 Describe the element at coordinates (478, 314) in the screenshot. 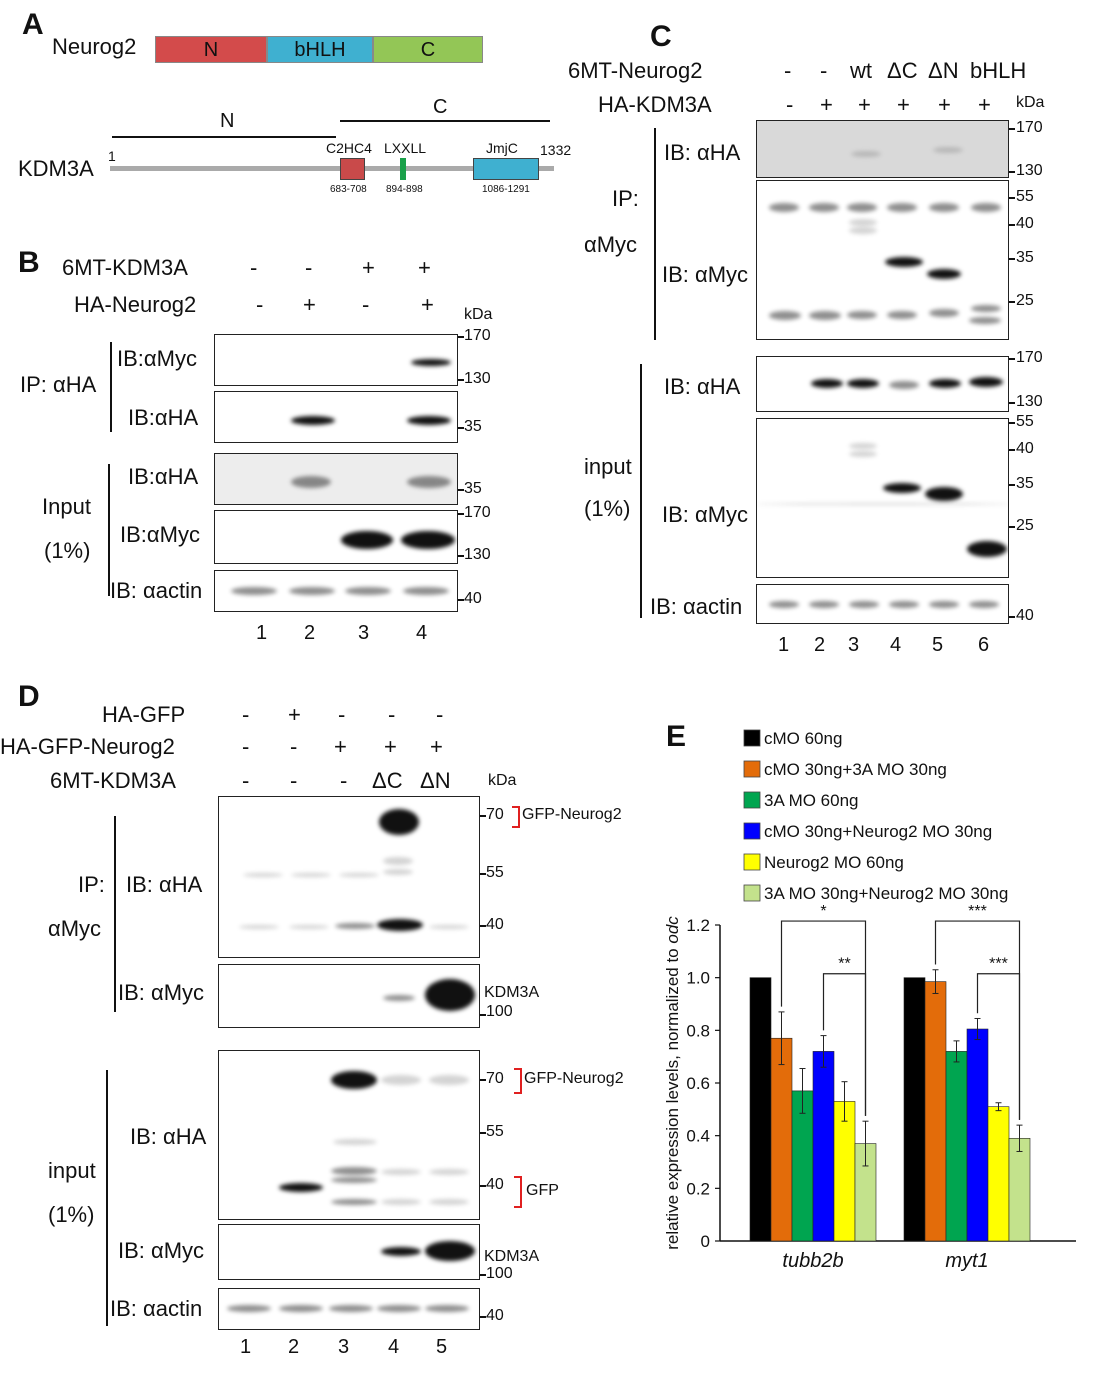

I see `b-kda: kDa` at that location.